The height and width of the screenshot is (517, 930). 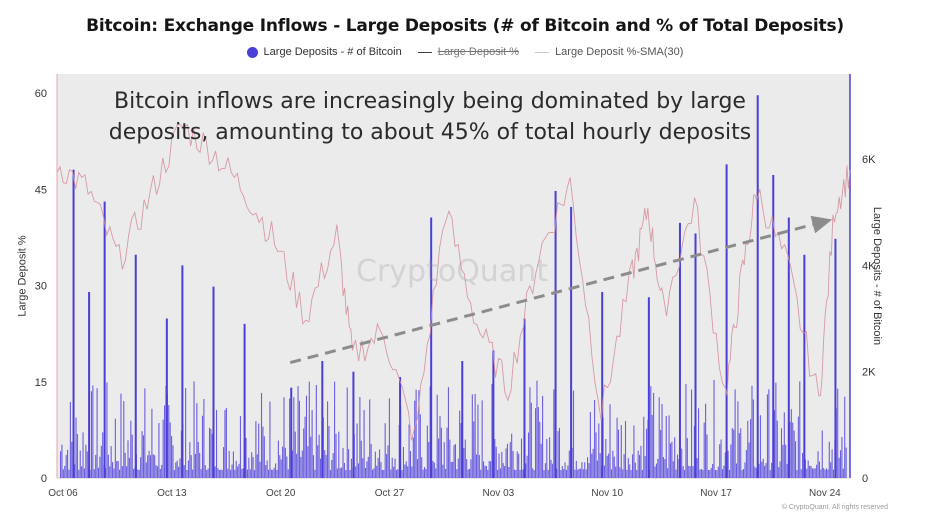 What do you see at coordinates (468, 52) in the screenshot?
I see `legend-item-large-deposit-pct: Large Deposit %` at bounding box center [468, 52].